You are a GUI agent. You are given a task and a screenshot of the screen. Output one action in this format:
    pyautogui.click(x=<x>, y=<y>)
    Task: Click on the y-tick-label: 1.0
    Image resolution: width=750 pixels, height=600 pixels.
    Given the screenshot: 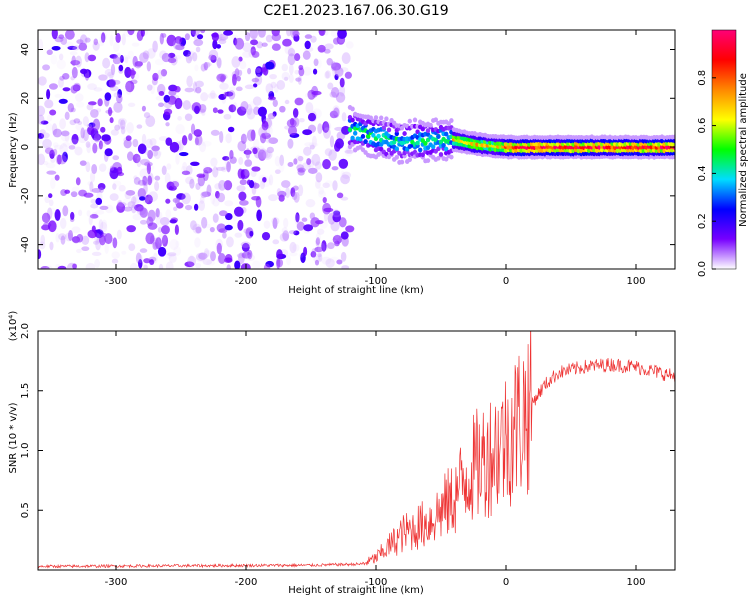 What is the action you would take?
    pyautogui.click(x=25, y=451)
    